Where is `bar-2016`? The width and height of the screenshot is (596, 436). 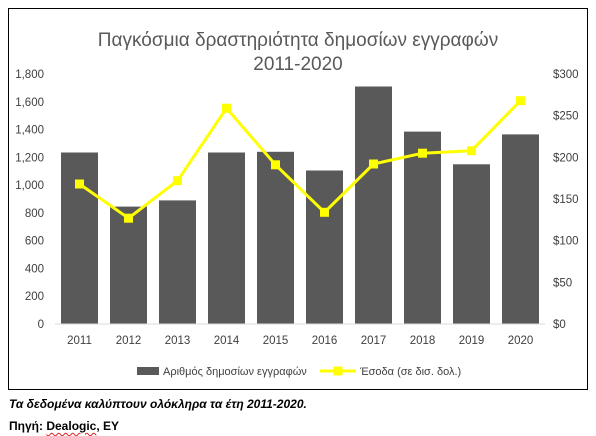
bar-2016 is located at coordinates (324, 247).